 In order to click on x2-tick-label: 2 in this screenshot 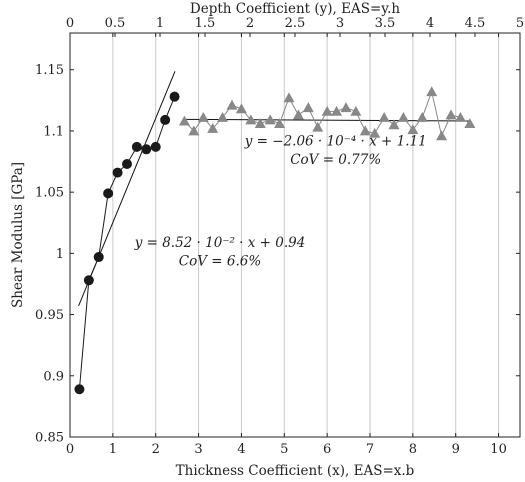, I will do `click(250, 23)`.